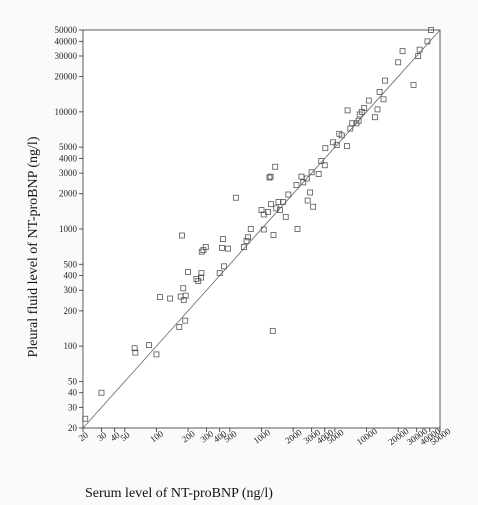 This screenshot has width=478, height=505. I want to click on y-tick-label: 200, so click(71, 311).